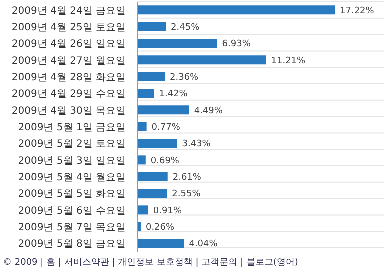 The height and width of the screenshot is (272, 392). Describe the element at coordinates (166, 128) in the screenshot. I see `data-label: 0.77%` at that location.